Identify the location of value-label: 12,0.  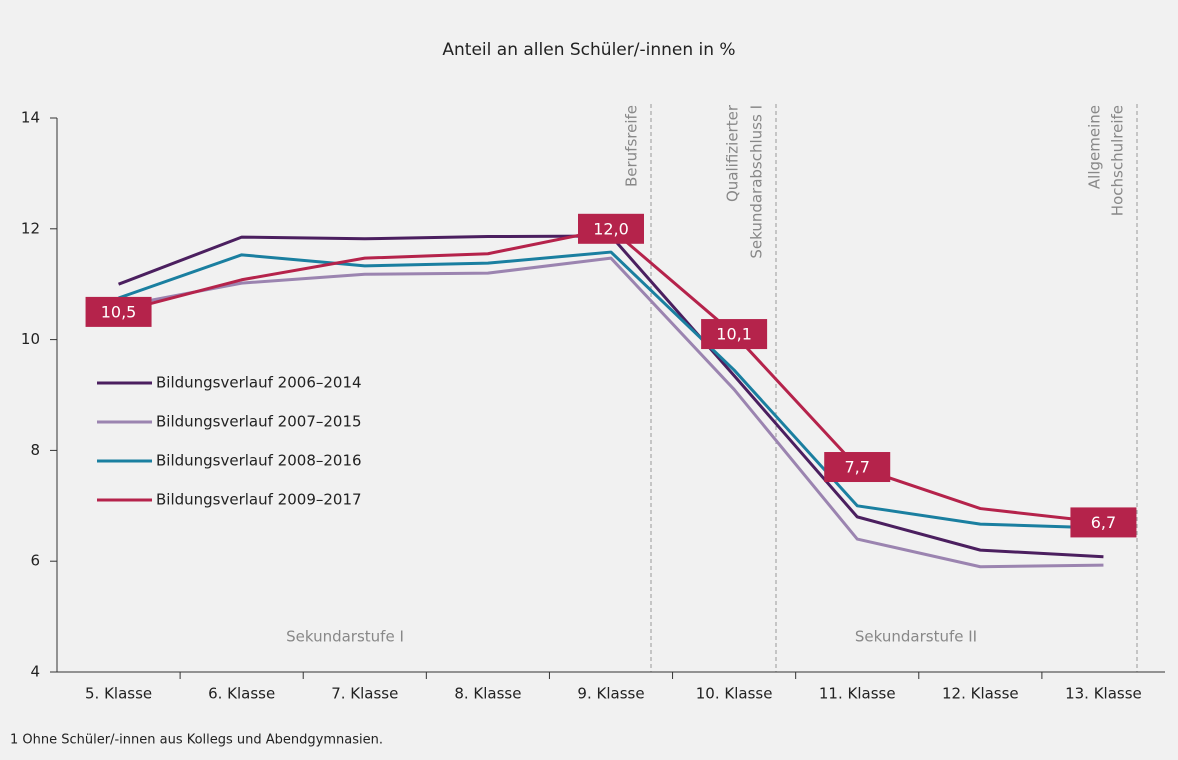
(611, 228).